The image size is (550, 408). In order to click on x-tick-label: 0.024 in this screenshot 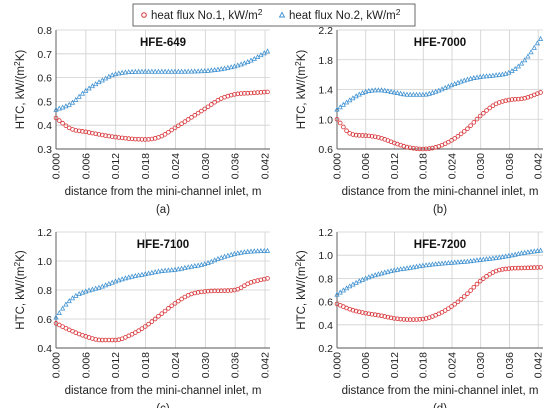, I will do `click(176, 365)`.